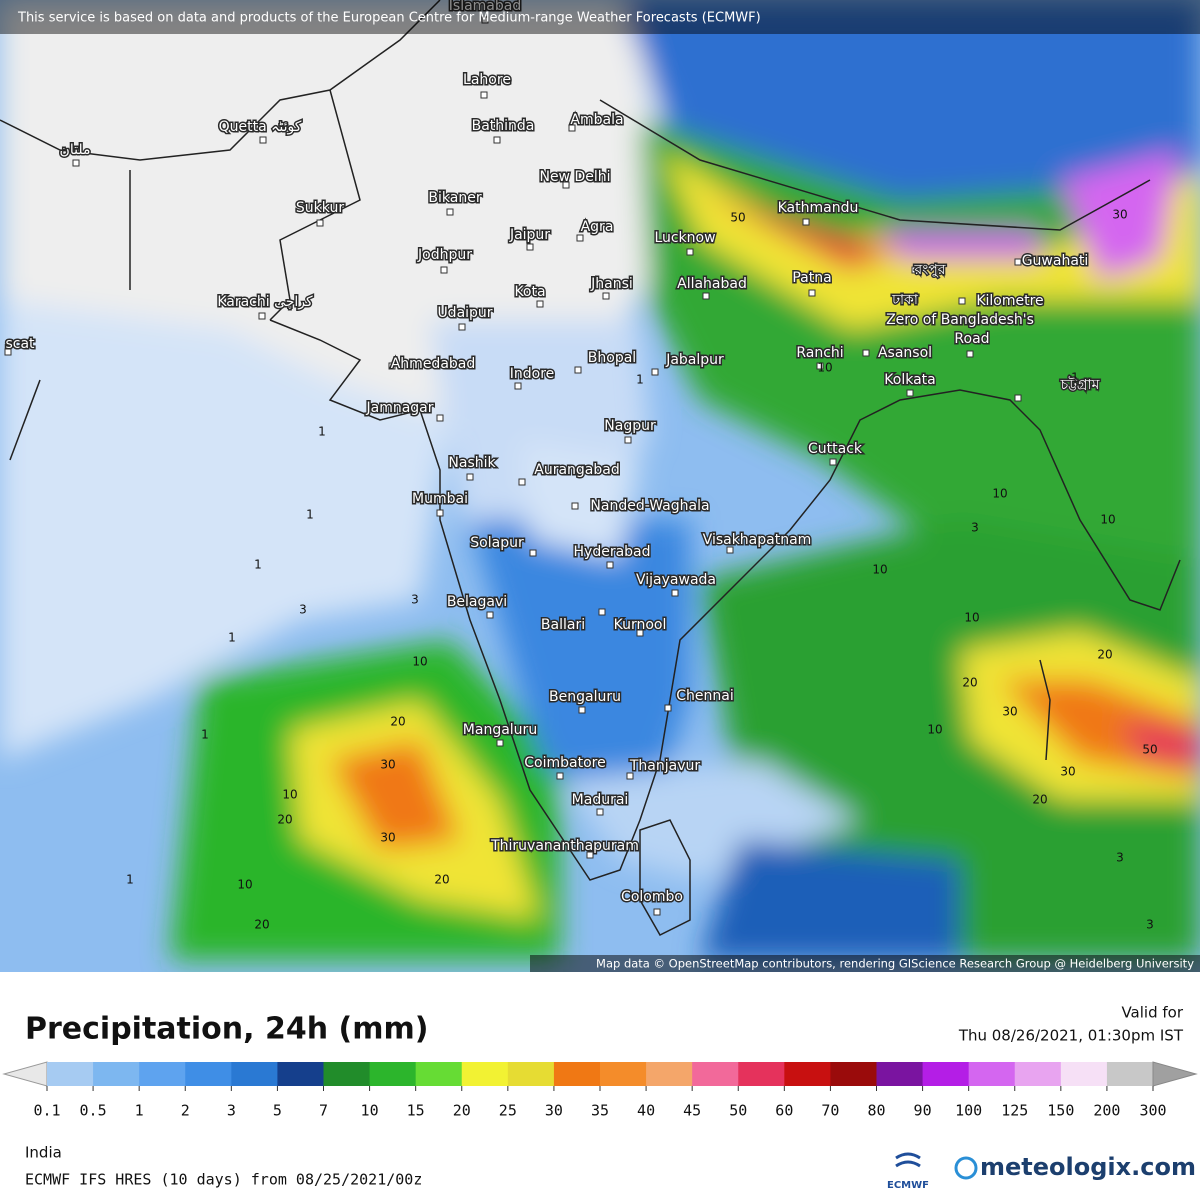 This screenshot has height=1204, width=1200. I want to click on city-label: Madurai, so click(600, 800).